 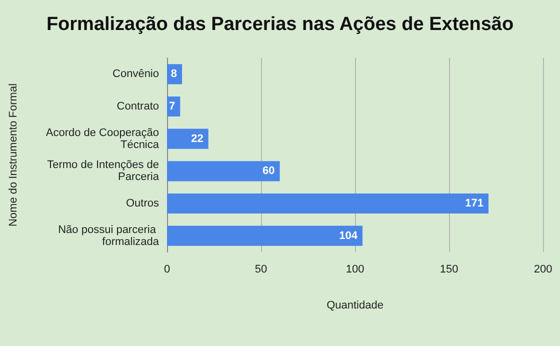 I want to click on y-tick-label: Termo de Intenções de Parceria, so click(x=103, y=171).